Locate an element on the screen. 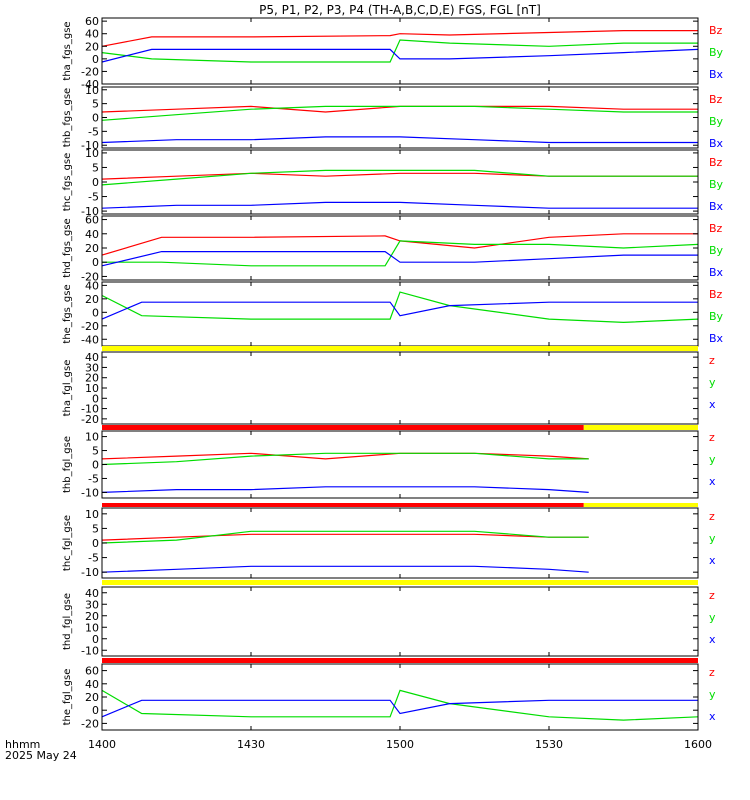 The width and height of the screenshot is (750, 800). panel-thc-fgs-gse: 105 0 -5-10 thc_fgs_gse Bz By Bx is located at coordinates (393, 182).